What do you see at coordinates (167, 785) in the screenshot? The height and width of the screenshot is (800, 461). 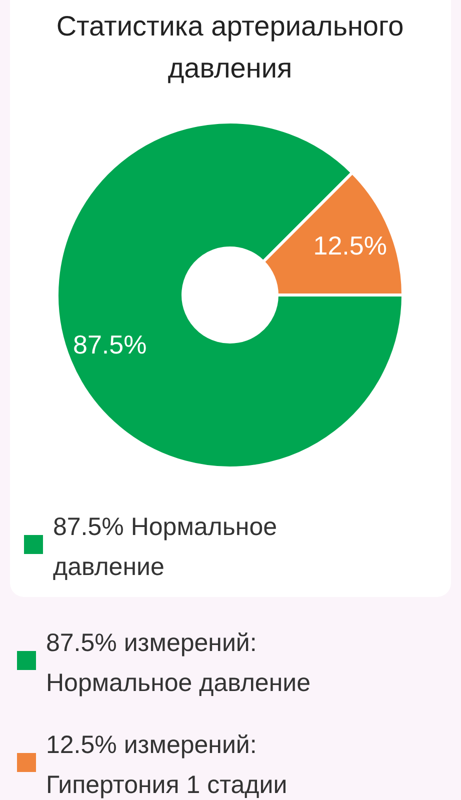 I see `legend-label: Гипертония 1 стадии` at bounding box center [167, 785].